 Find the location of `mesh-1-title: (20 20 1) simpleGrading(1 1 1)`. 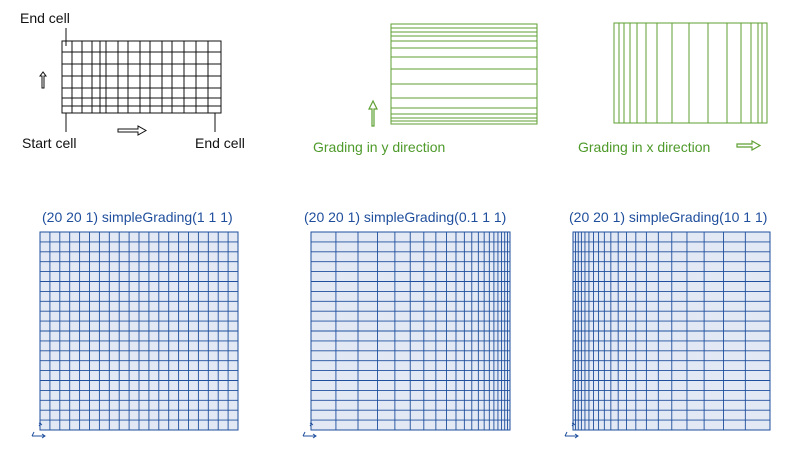

mesh-1-title: (20 20 1) simpleGrading(1 1 1) is located at coordinates (137, 217).